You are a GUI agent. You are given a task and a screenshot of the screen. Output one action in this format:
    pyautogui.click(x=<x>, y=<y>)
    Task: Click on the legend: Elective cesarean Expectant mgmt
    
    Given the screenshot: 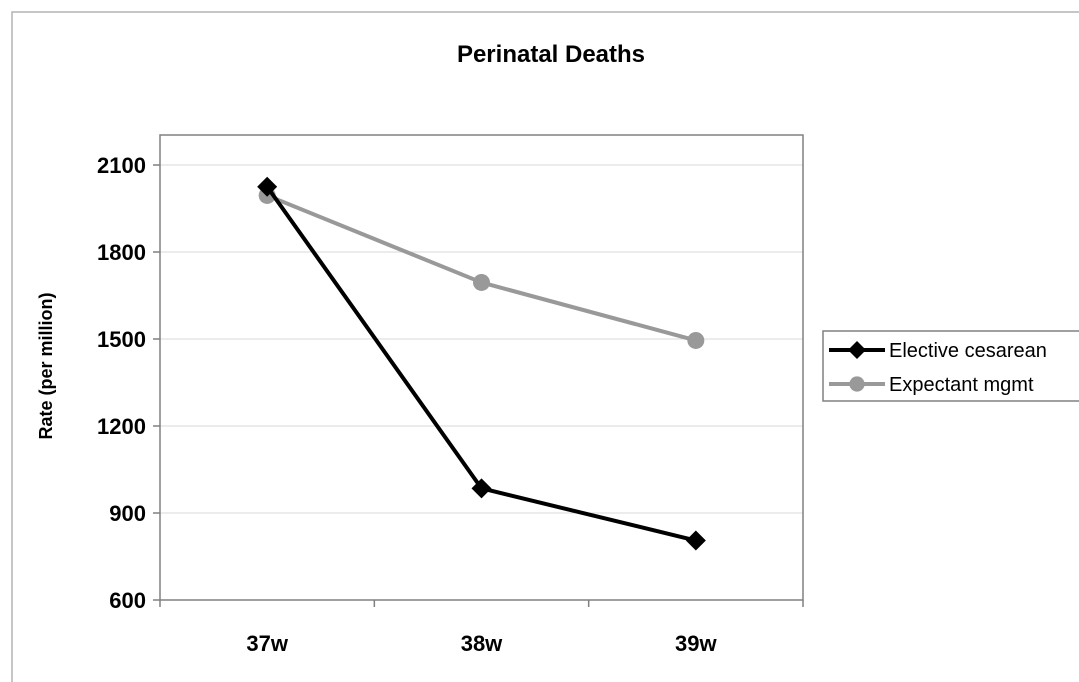 What is the action you would take?
    pyautogui.click(x=950, y=366)
    